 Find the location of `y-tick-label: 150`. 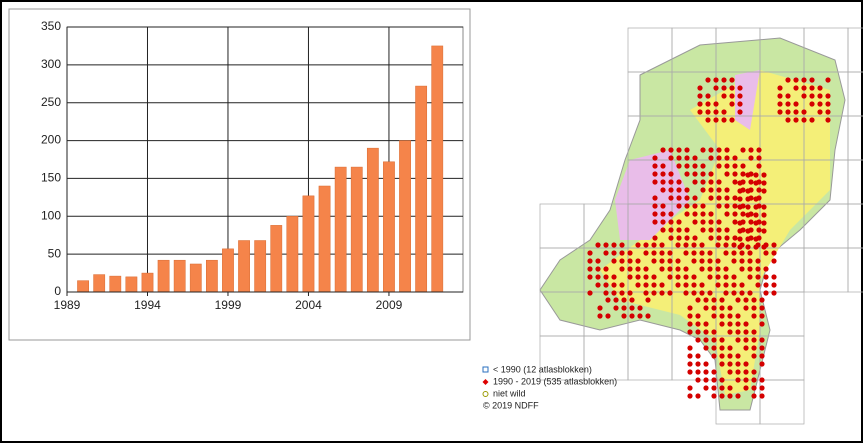

y-tick-label: 150 is located at coordinates (51, 178).